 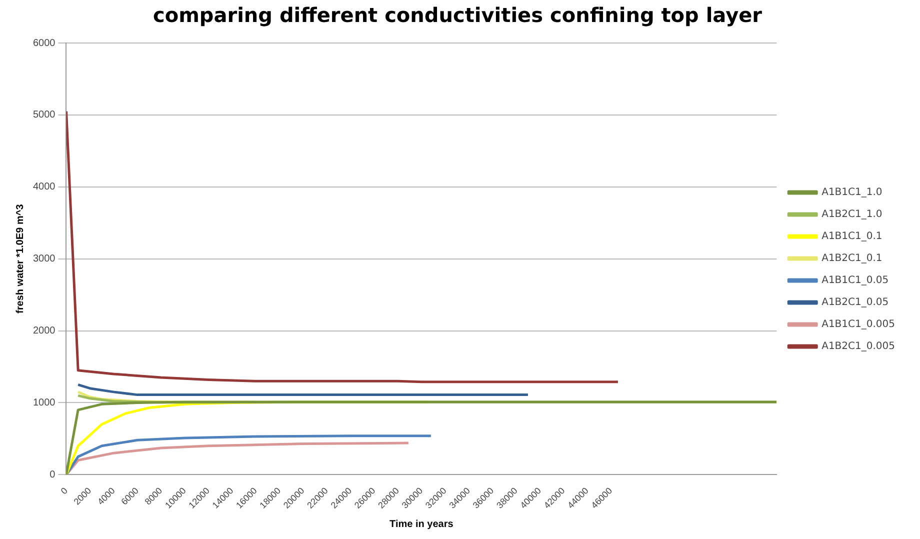 What do you see at coordinates (44, 115) in the screenshot?
I see `y-tick-label: 5000` at bounding box center [44, 115].